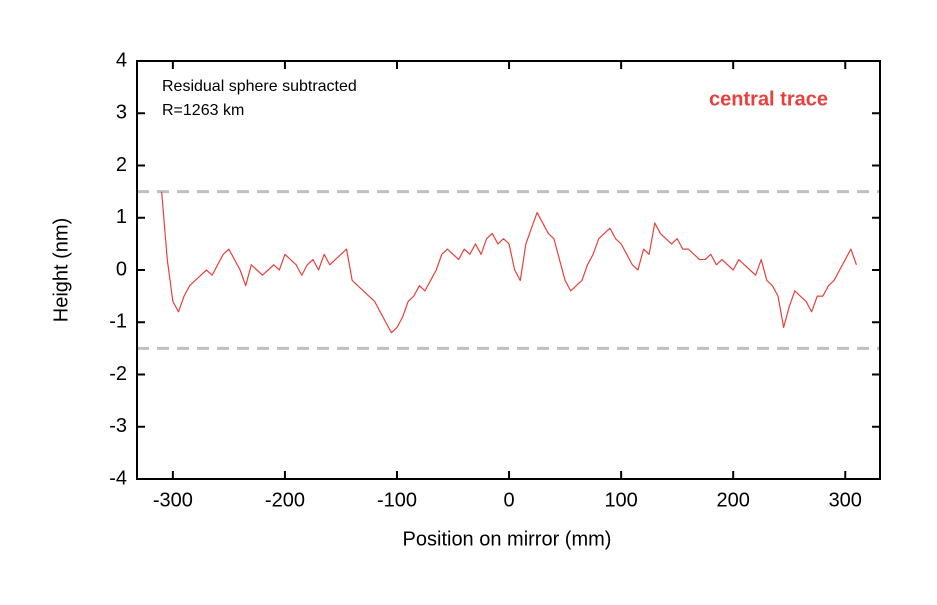 This screenshot has height=605, width=937. What do you see at coordinates (121, 269) in the screenshot?
I see `y-tick-label: 0` at bounding box center [121, 269].